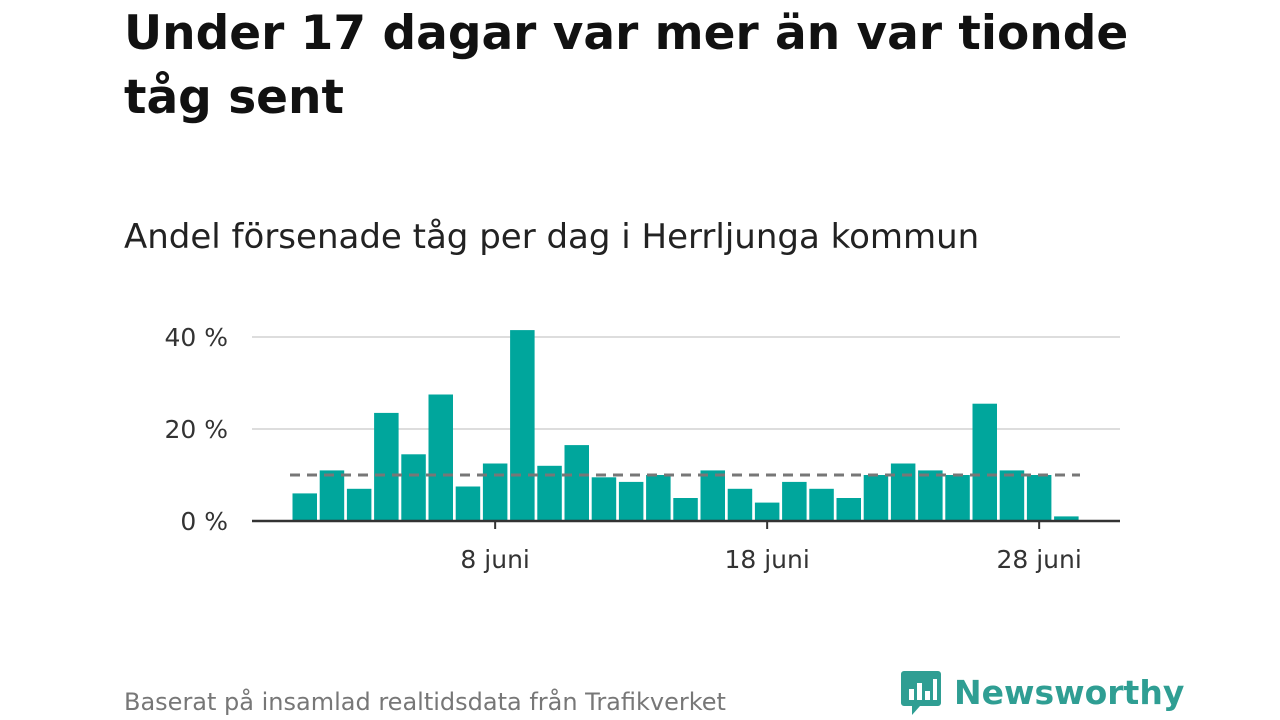 The image size is (1280, 720). I want to click on brand-logo: Newsworthy, so click(1042, 693).